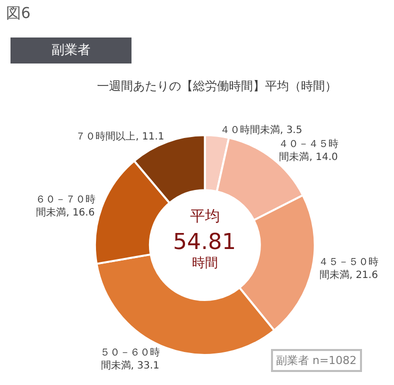  Describe the element at coordinates (348, 268) in the screenshot. I see `slice-label: ４５－５０時間未満, 21.6` at that location.